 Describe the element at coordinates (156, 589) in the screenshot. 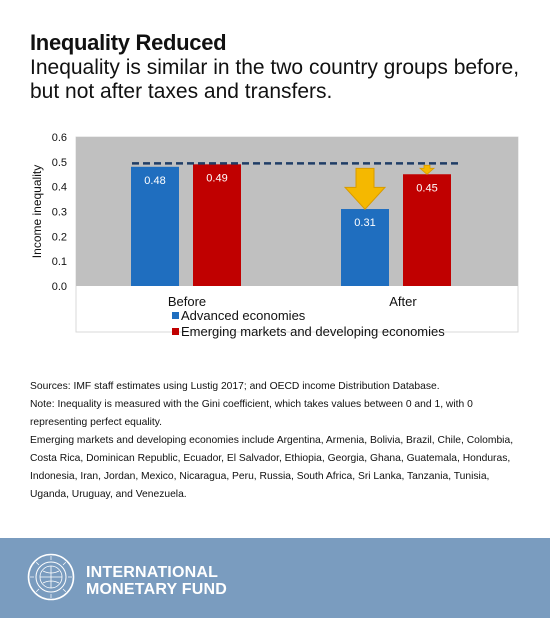

I see `imf-name-line-2: MONETARY FUND` at that location.